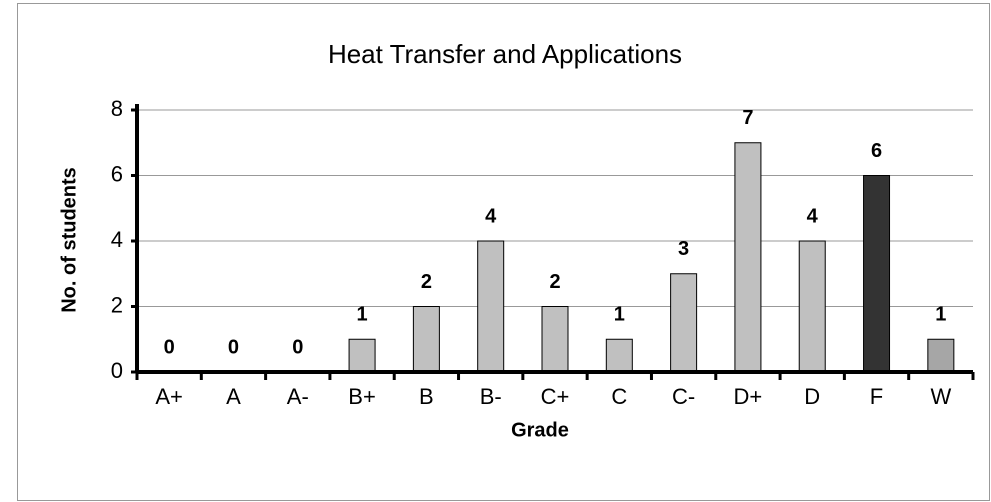 Image resolution: width=991 pixels, height=502 pixels. What do you see at coordinates (233, 396) in the screenshot?
I see `x-tick-label: A` at bounding box center [233, 396].